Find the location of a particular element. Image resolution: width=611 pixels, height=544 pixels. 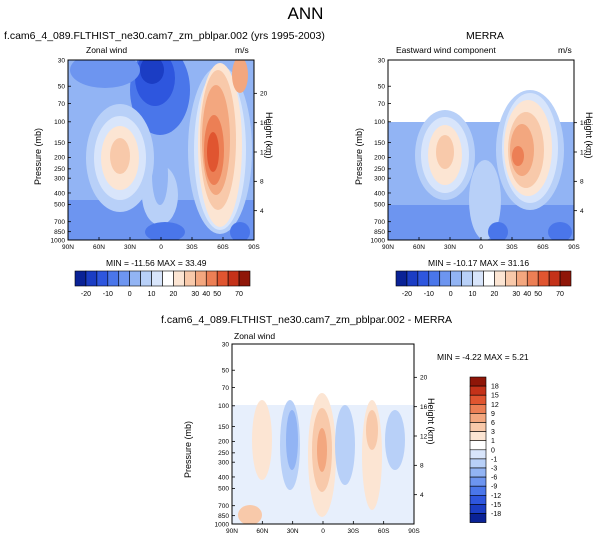

panel2-units: m/s is located at coordinates (565, 50).